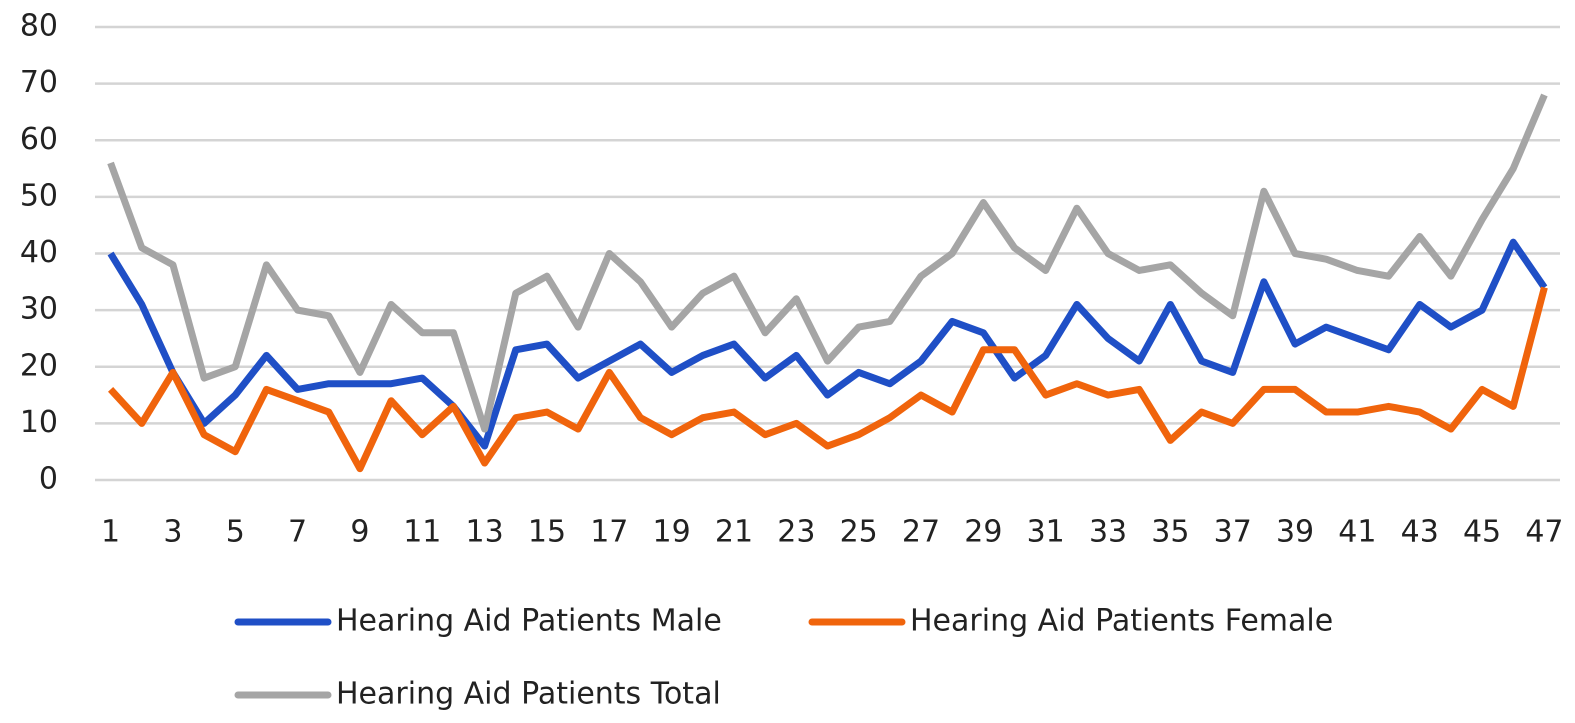 This screenshot has height=723, width=1575. I want to click on y-tick-label: 30, so click(39, 309).